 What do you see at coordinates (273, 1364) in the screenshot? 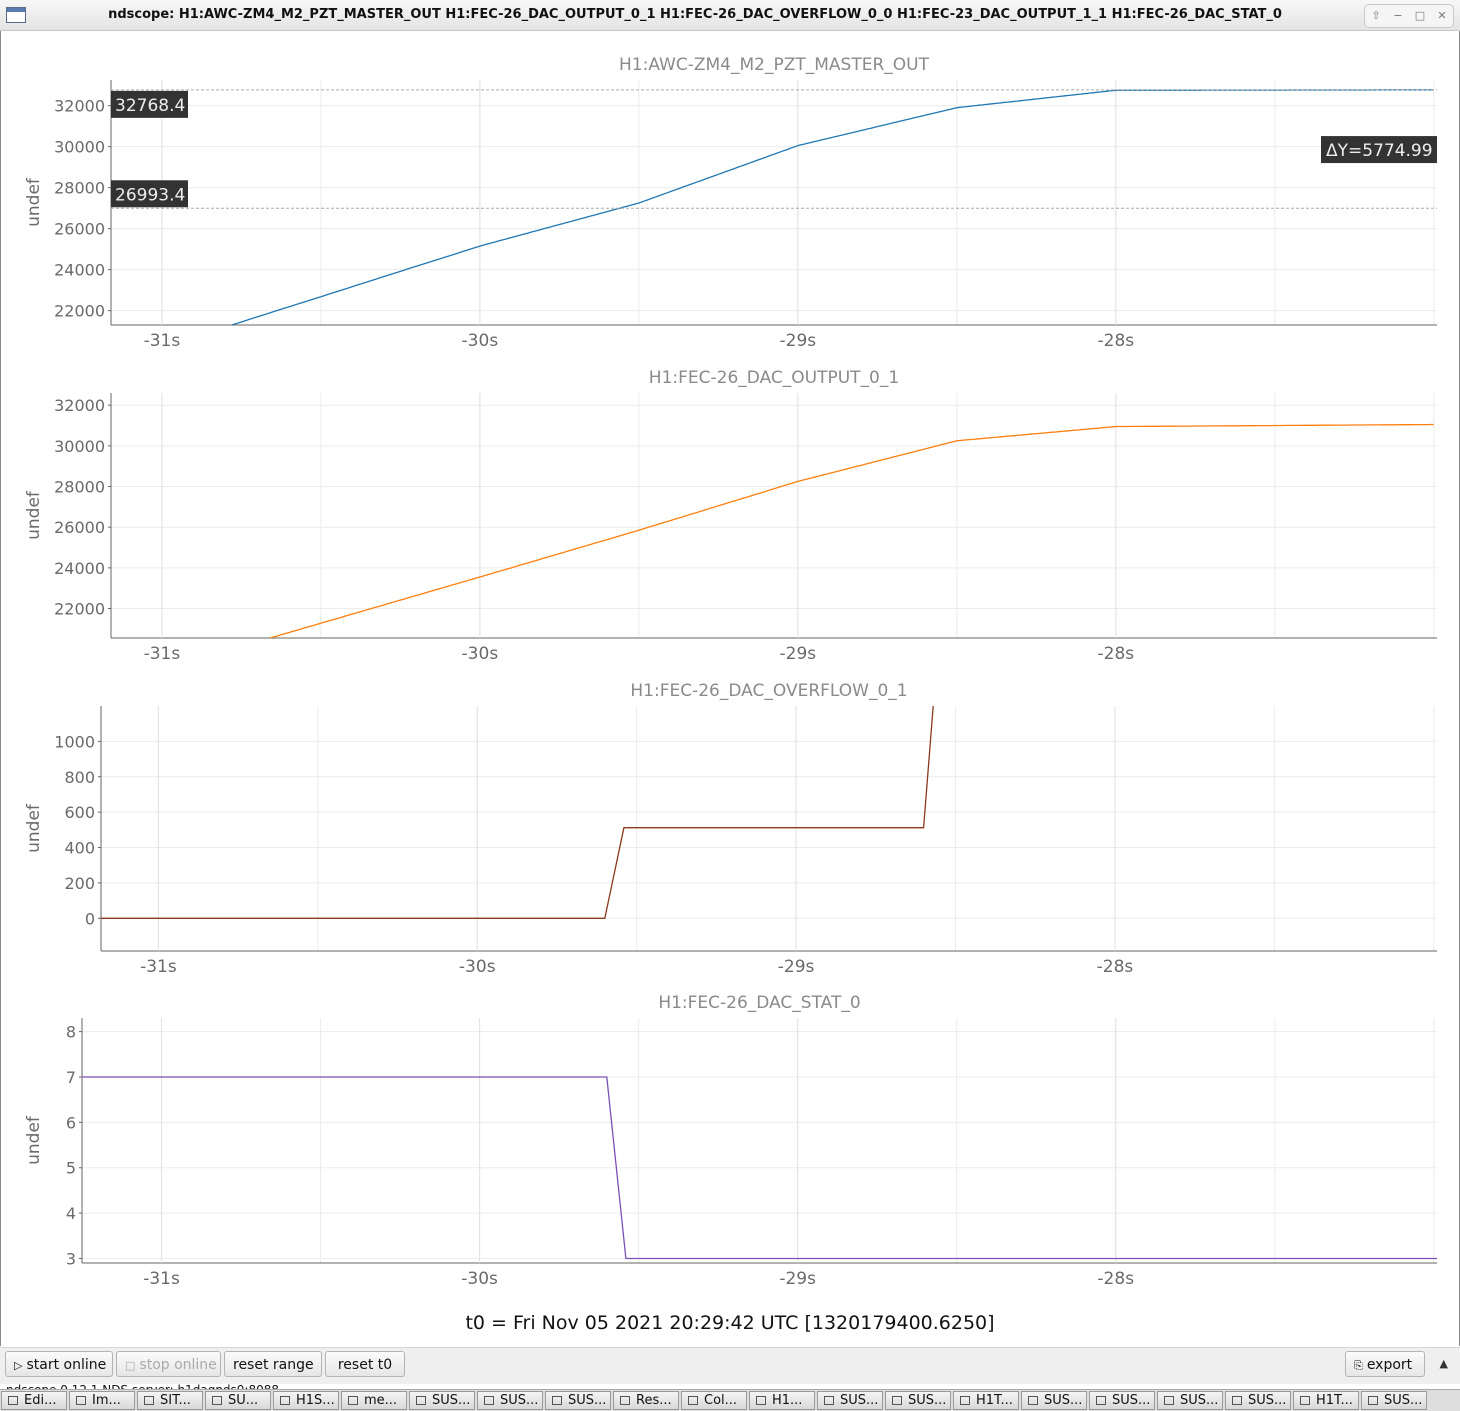
I see `reset-range-button: reset range` at bounding box center [273, 1364].